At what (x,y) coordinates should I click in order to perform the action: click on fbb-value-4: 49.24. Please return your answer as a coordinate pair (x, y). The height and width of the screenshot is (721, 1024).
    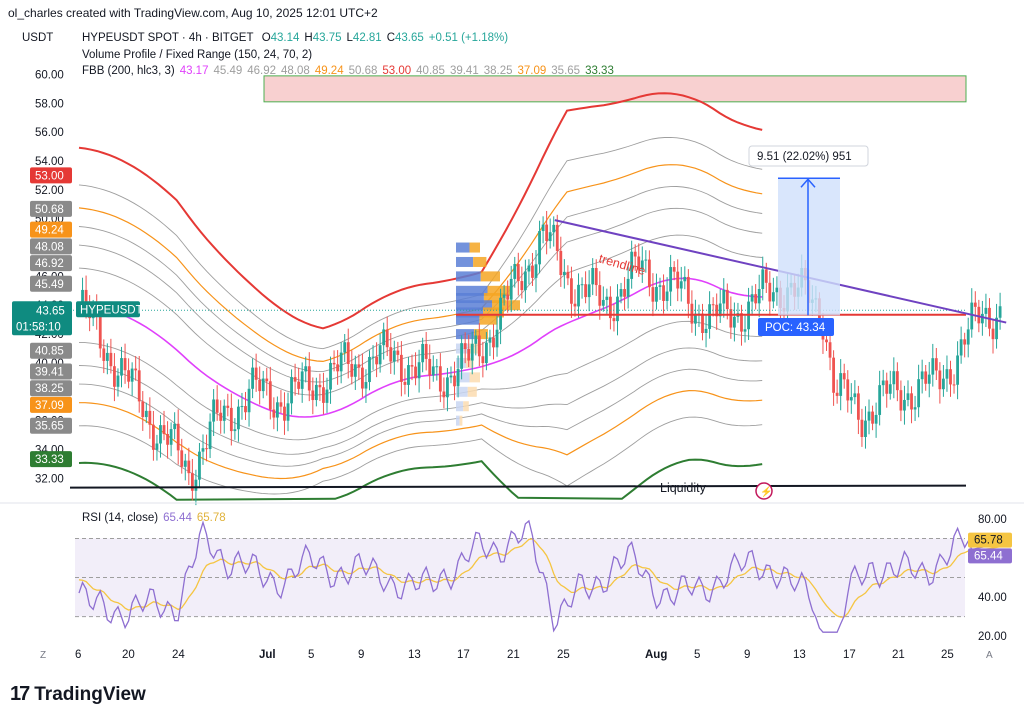
    Looking at the image, I should click on (329, 71).